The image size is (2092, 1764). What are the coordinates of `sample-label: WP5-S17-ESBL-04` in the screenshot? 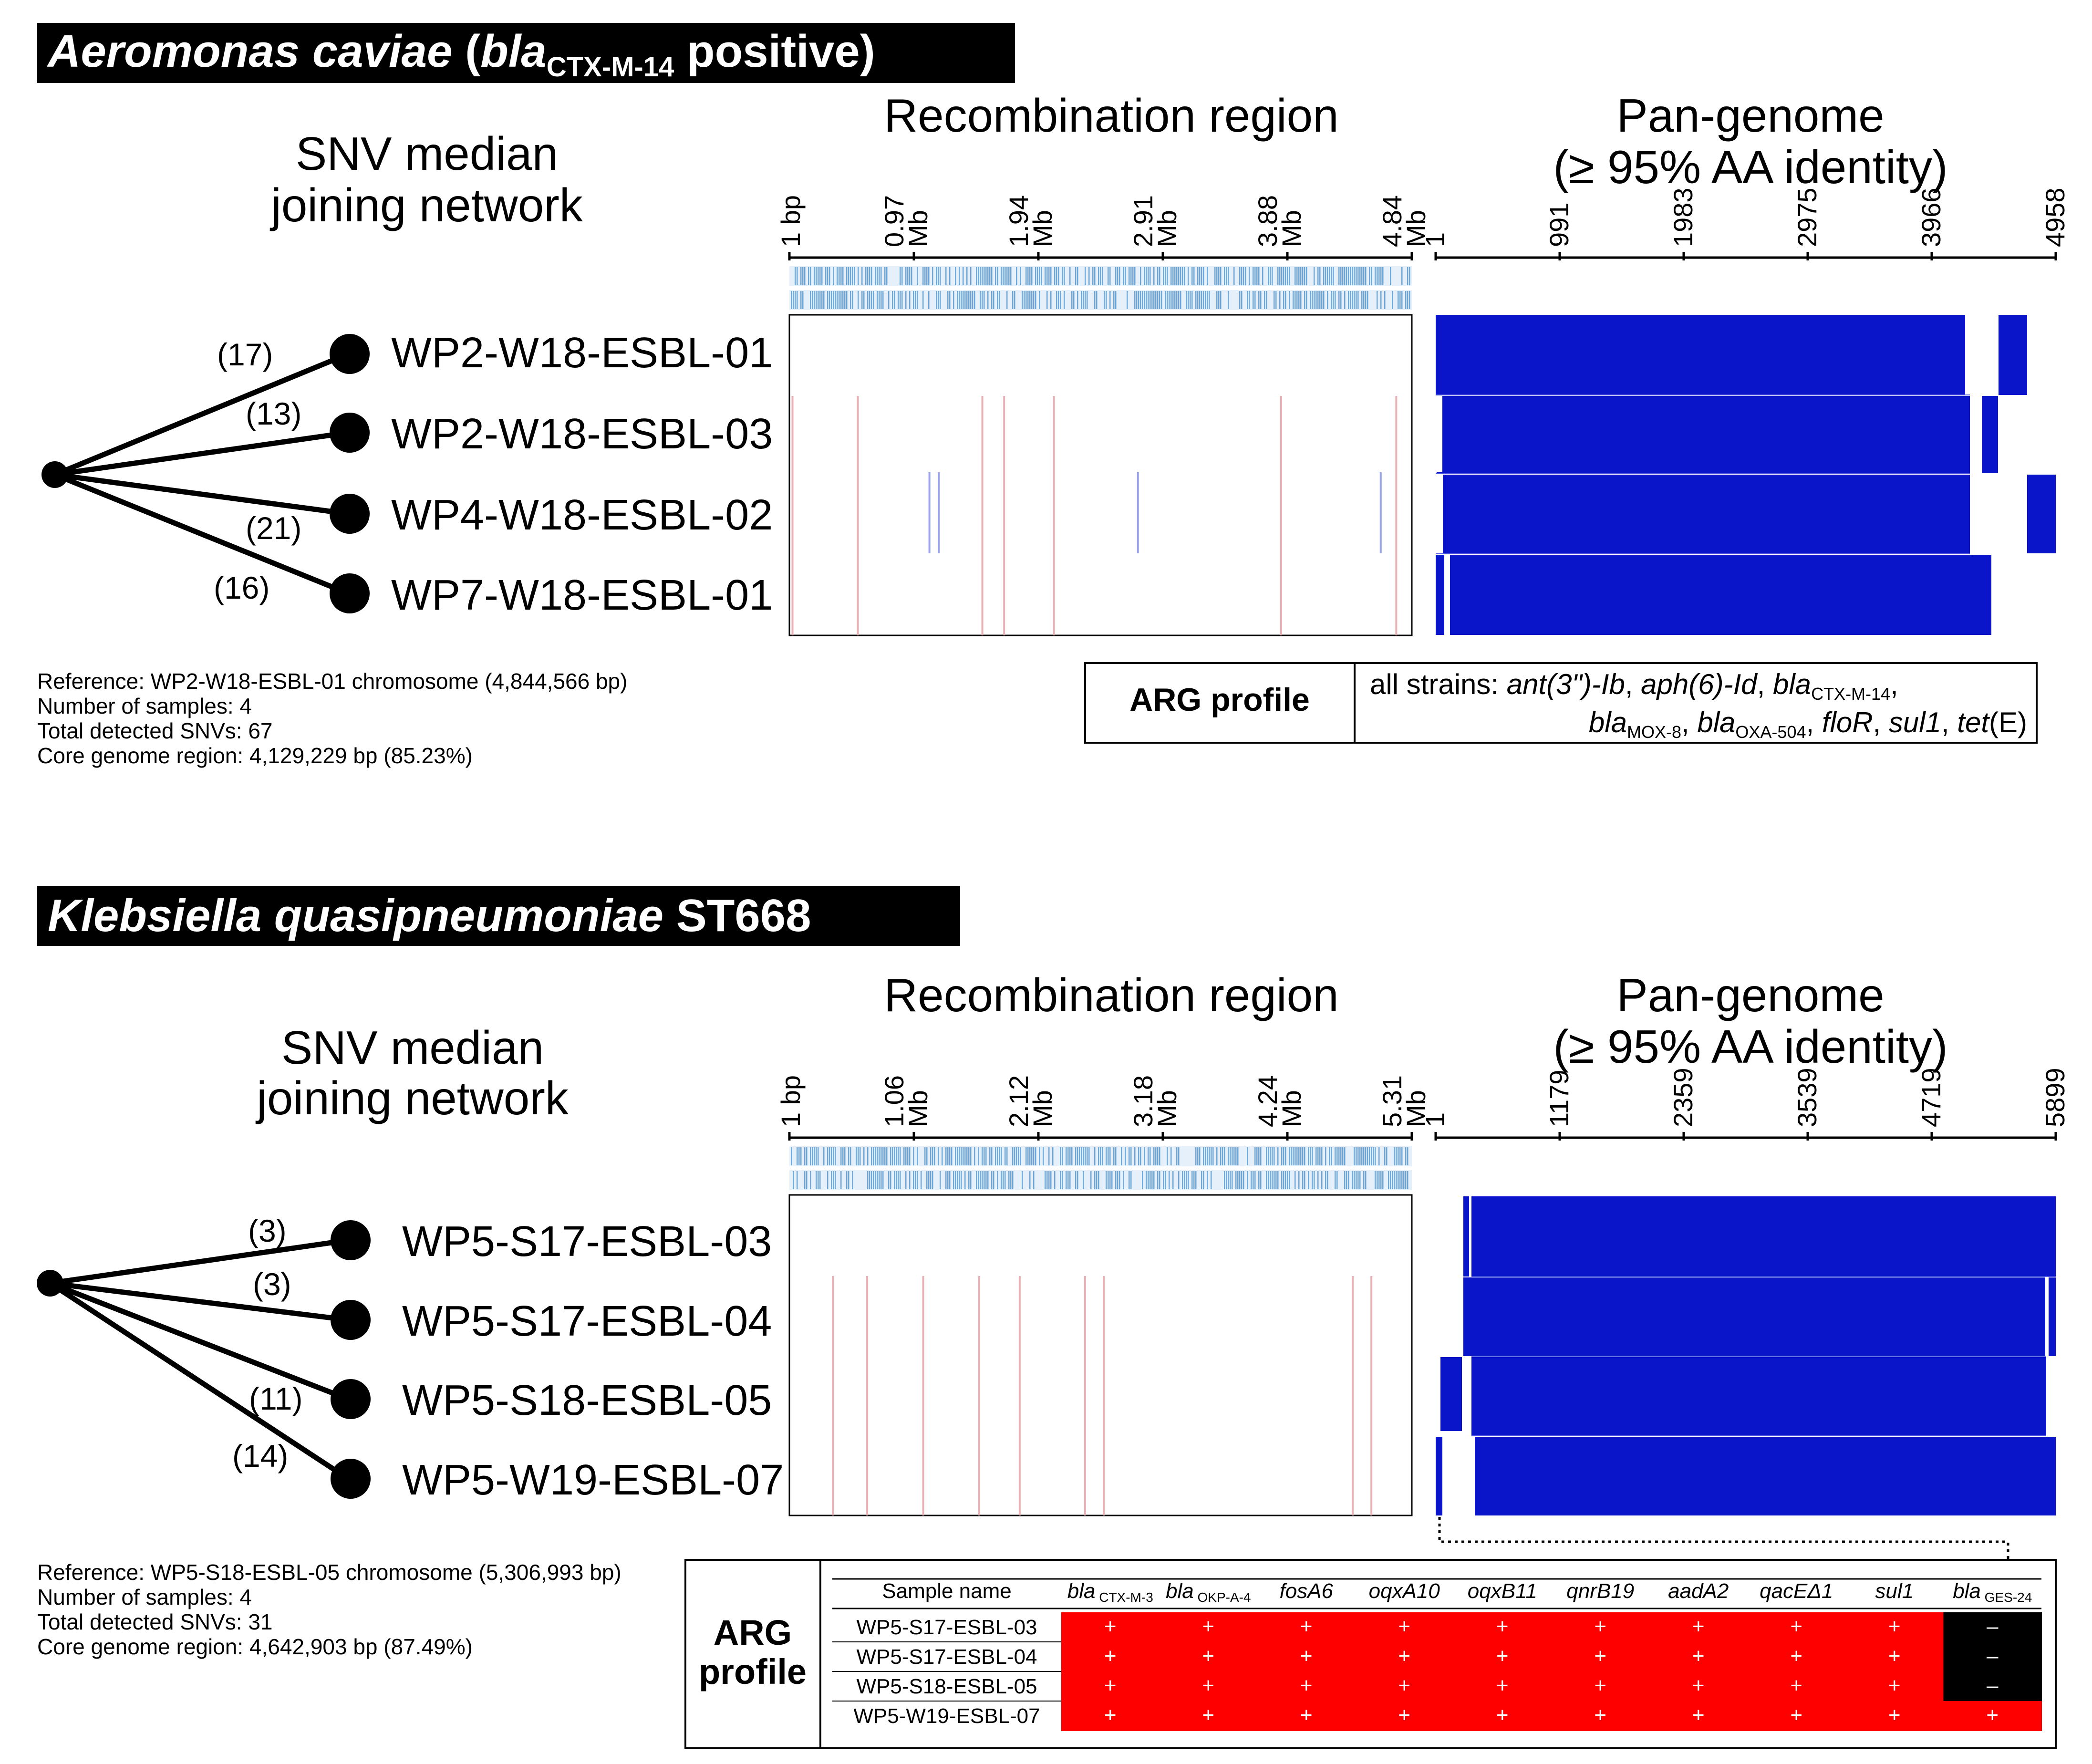 It's located at (587, 1321).